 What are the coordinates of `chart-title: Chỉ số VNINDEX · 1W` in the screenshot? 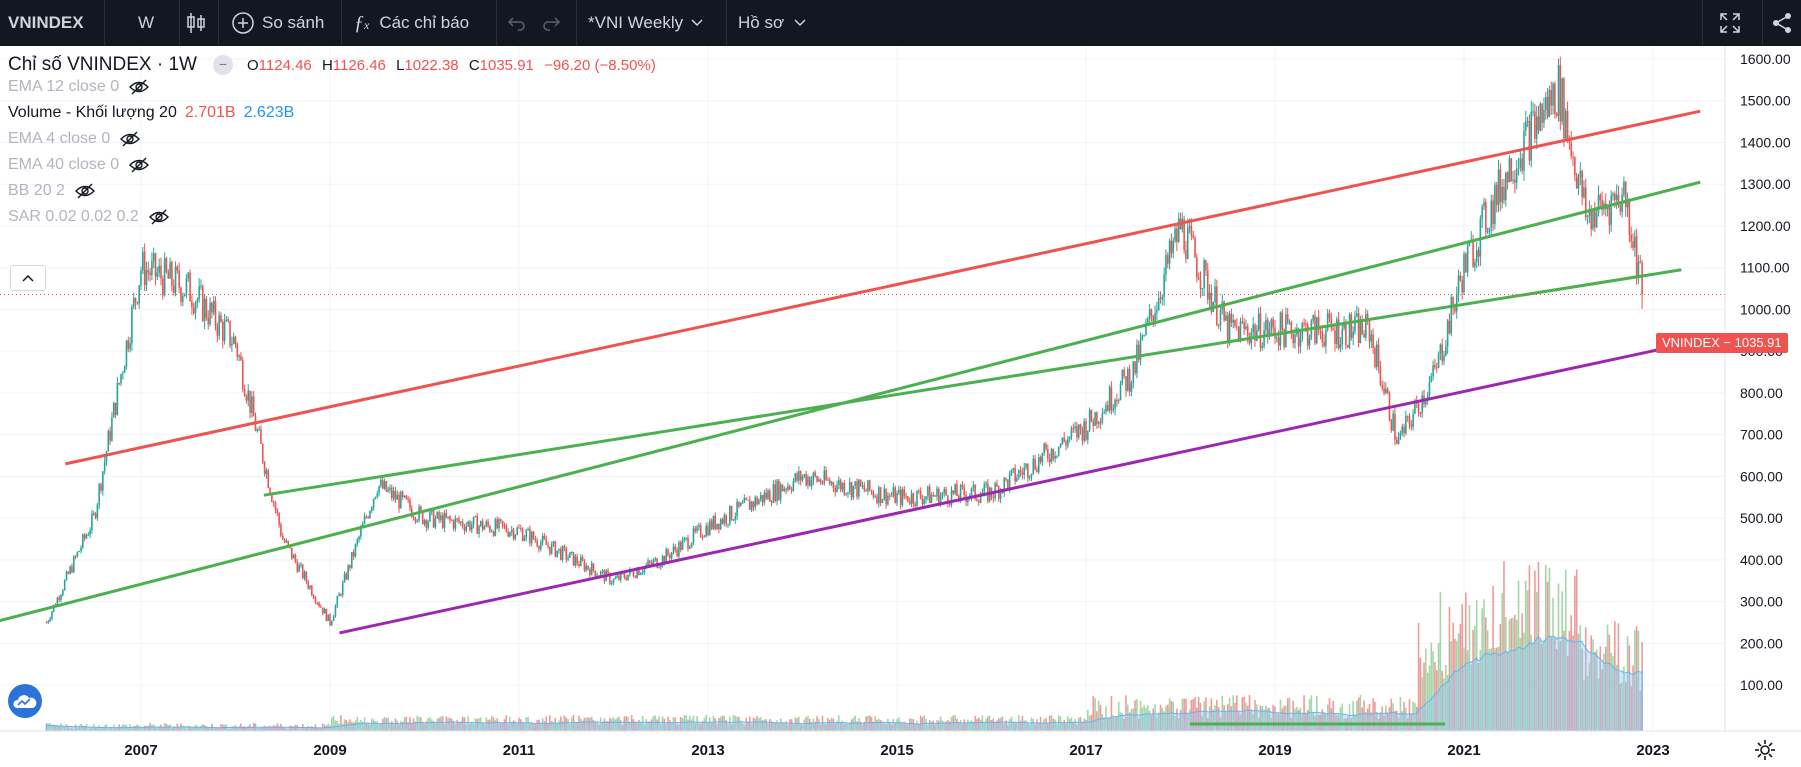 It's located at (102, 64).